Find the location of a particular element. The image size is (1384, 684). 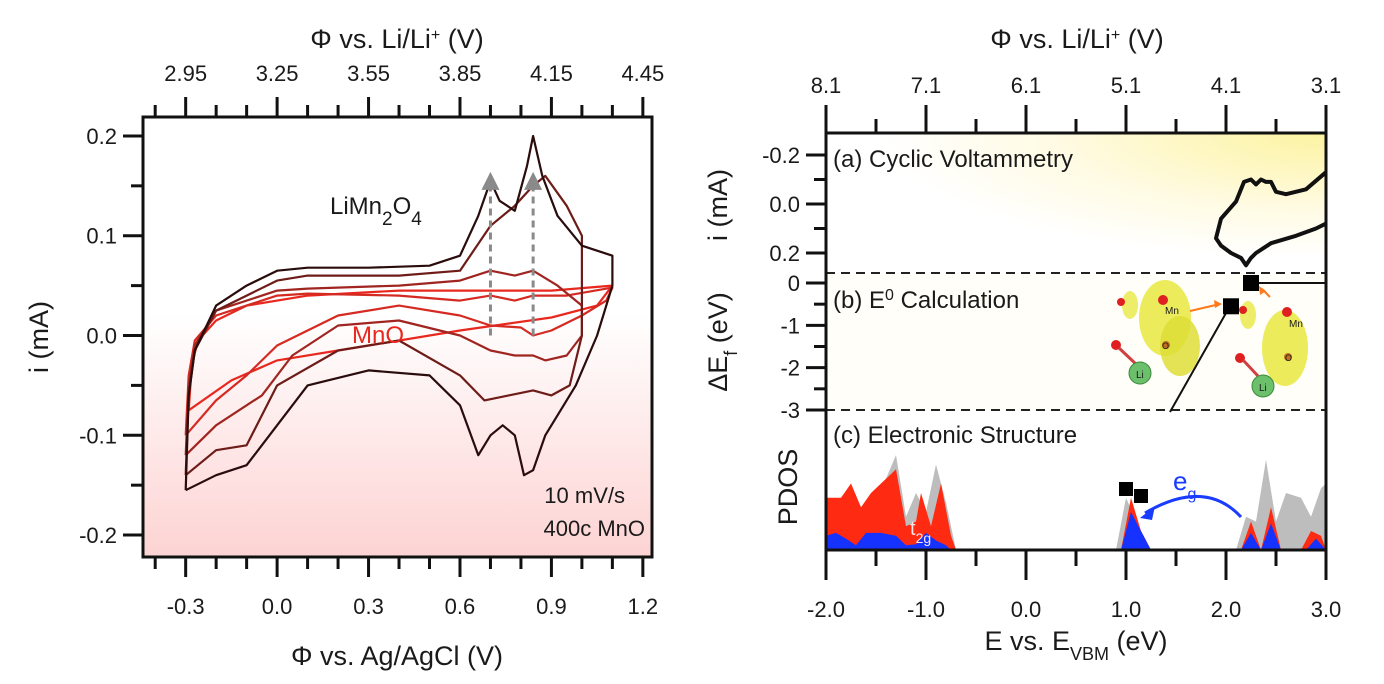

right-x-ticks: -2.0 -1.0 0.0 1.0 2.0 3.0 is located at coordinates (1074, 586).